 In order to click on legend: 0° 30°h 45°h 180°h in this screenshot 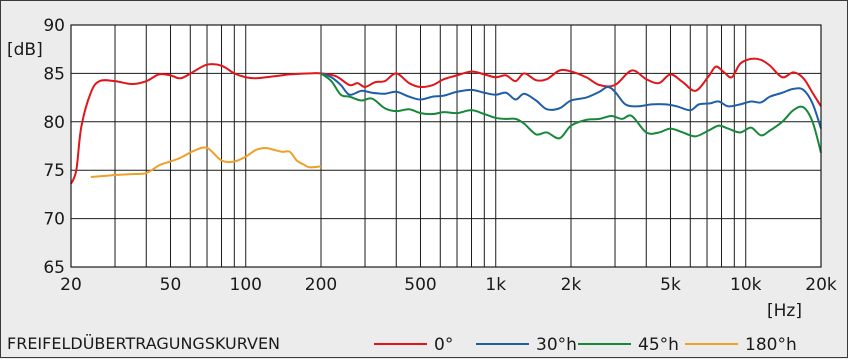, I will do `click(585, 345)`.